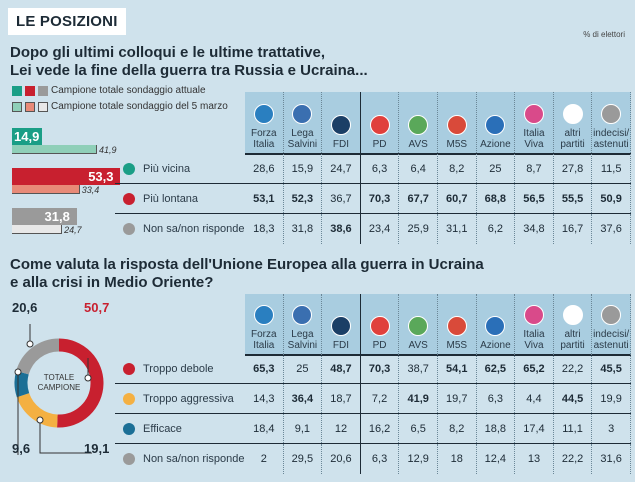 Image resolution: width=635 pixels, height=482 pixels. I want to click on table-cell: 60,7, so click(457, 198).